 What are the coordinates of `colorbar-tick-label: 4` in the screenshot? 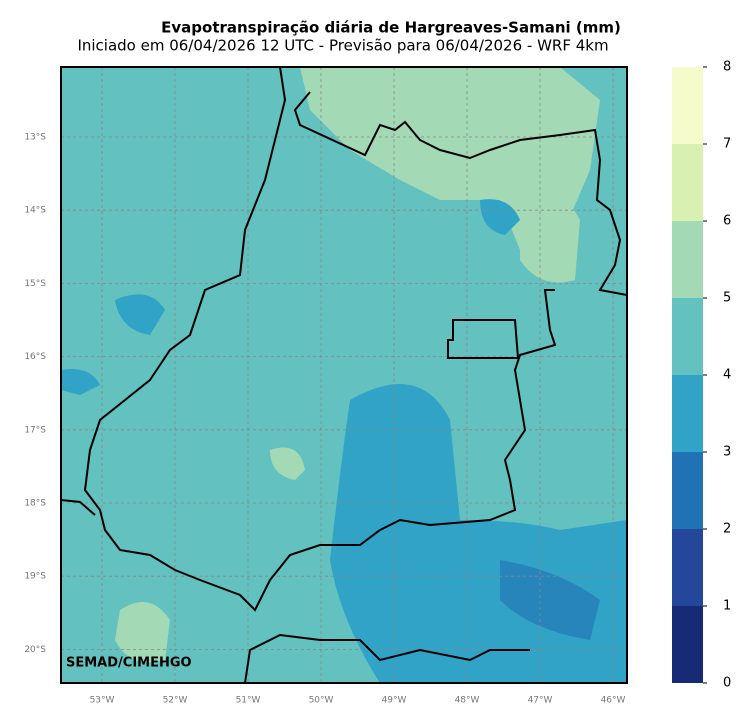 It's located at (727, 375).